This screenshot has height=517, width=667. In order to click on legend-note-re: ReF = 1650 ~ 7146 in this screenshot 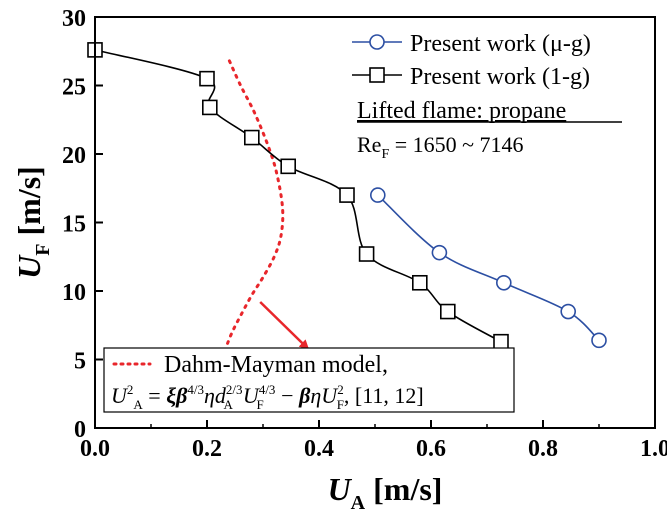, I will do `click(440, 147)`.